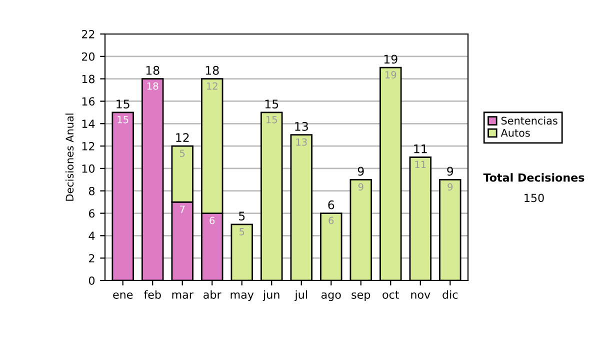 This screenshot has height=340, width=600. Describe the element at coordinates (331, 296) in the screenshot. I see `x-tick-label: ago` at that location.